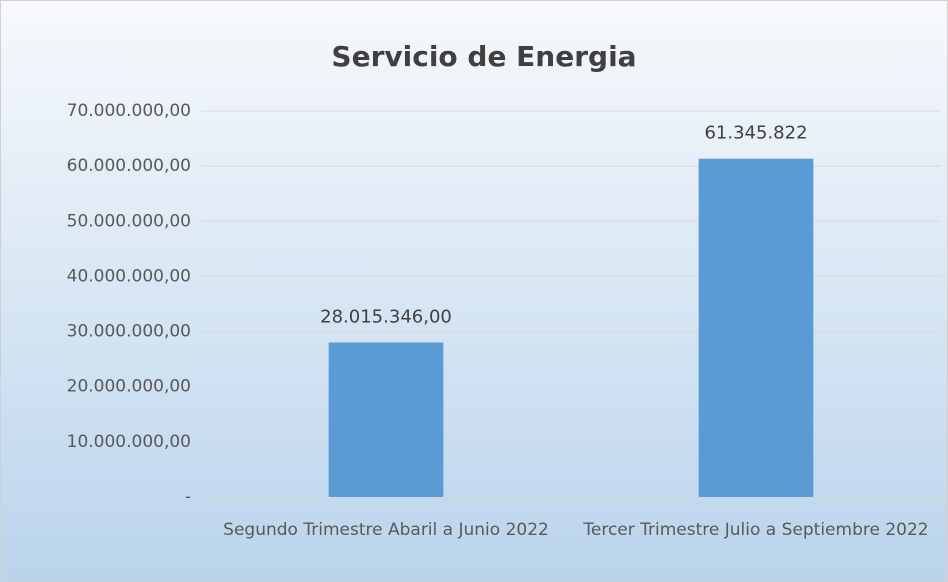 The image size is (948, 582). I want to click on y-tick-label: -, so click(188, 497).